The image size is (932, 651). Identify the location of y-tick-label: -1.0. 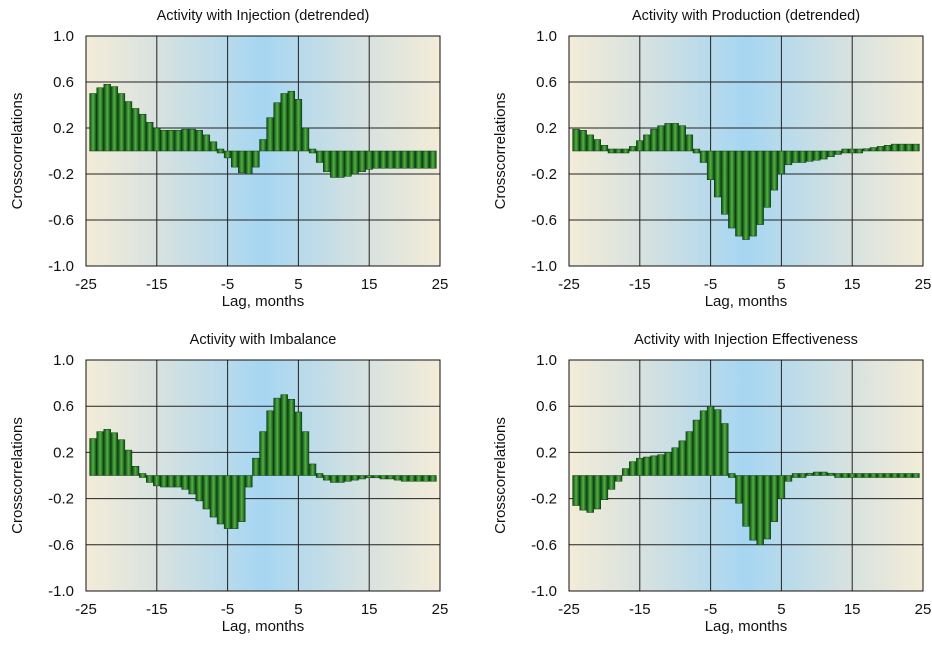
(61, 266).